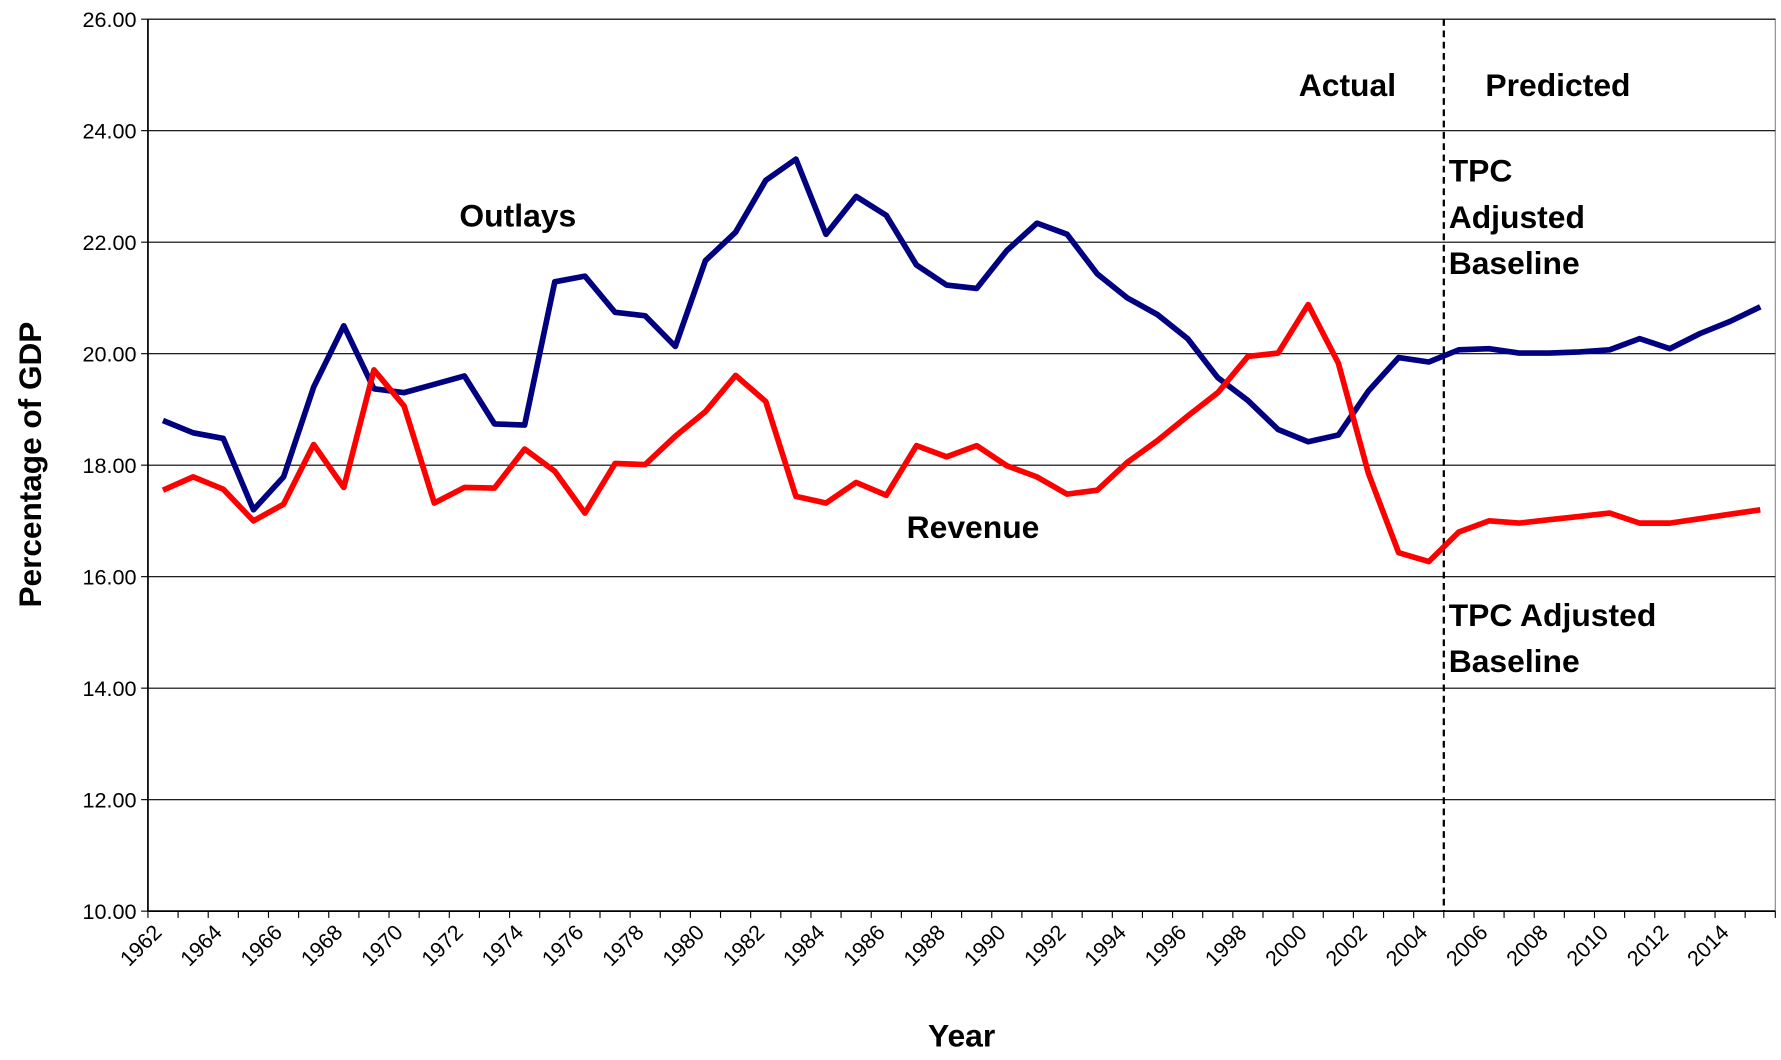 This screenshot has height=1060, width=1781. I want to click on y-tick-label: 16.00, so click(109, 578).